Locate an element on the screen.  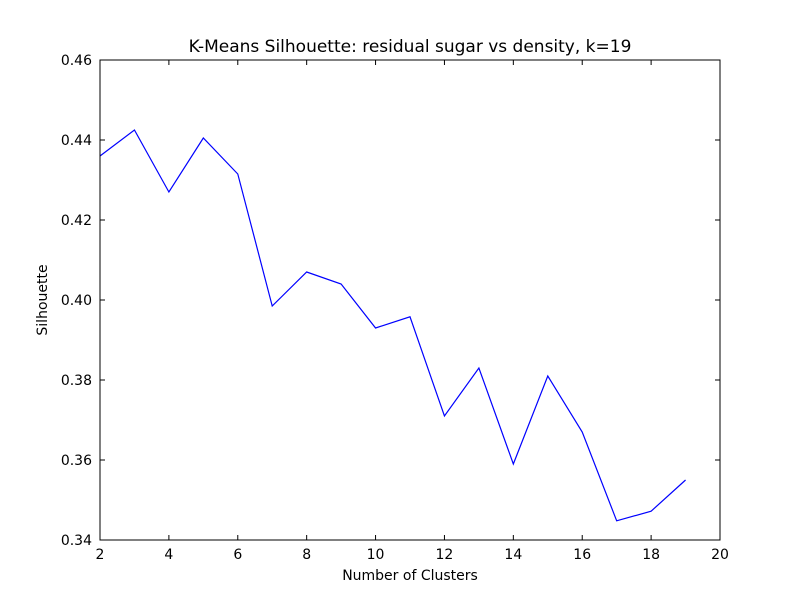
x-tick-label: 18 is located at coordinates (651, 555).